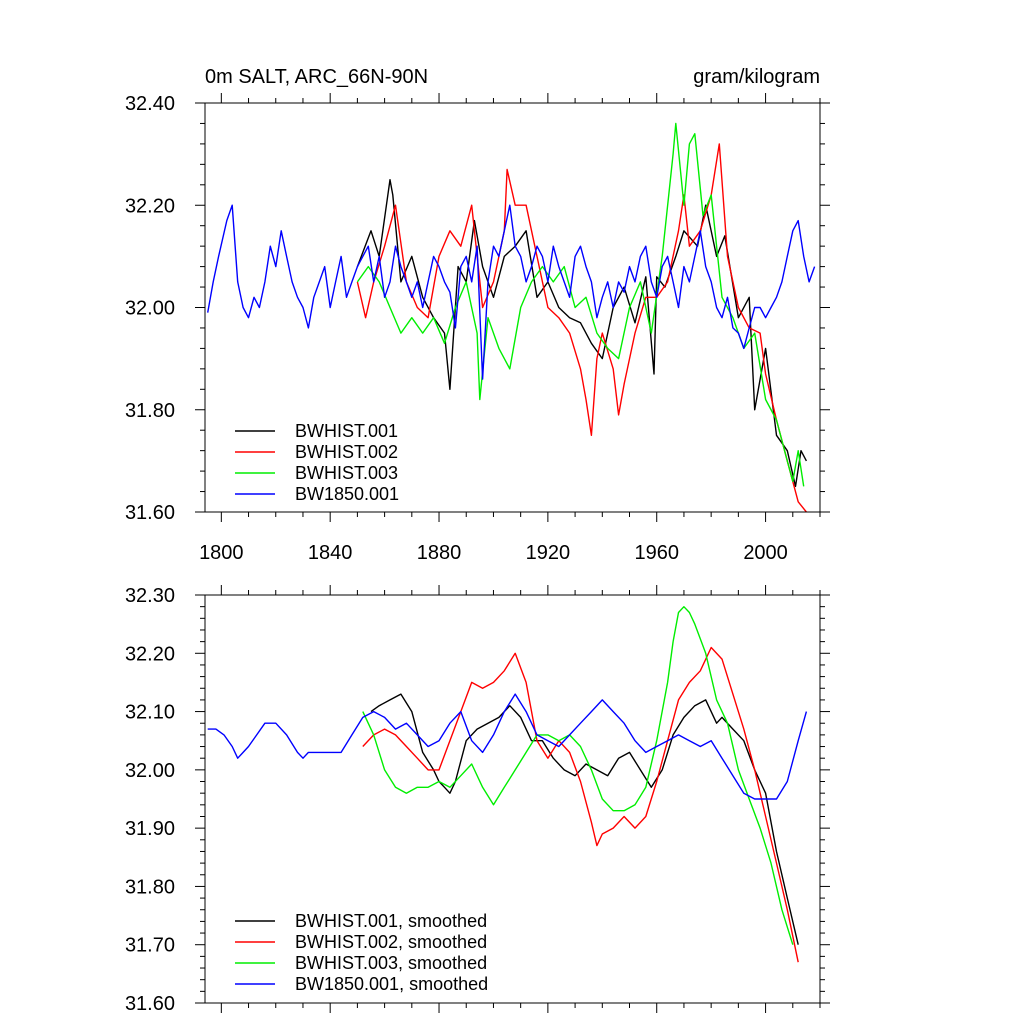  Describe the element at coordinates (150, 800) in the screenshot. I see `bottom-tick-labels: 31.60 31.70 31.80 31.90 32.00 32.10 32.20 32.30` at that location.